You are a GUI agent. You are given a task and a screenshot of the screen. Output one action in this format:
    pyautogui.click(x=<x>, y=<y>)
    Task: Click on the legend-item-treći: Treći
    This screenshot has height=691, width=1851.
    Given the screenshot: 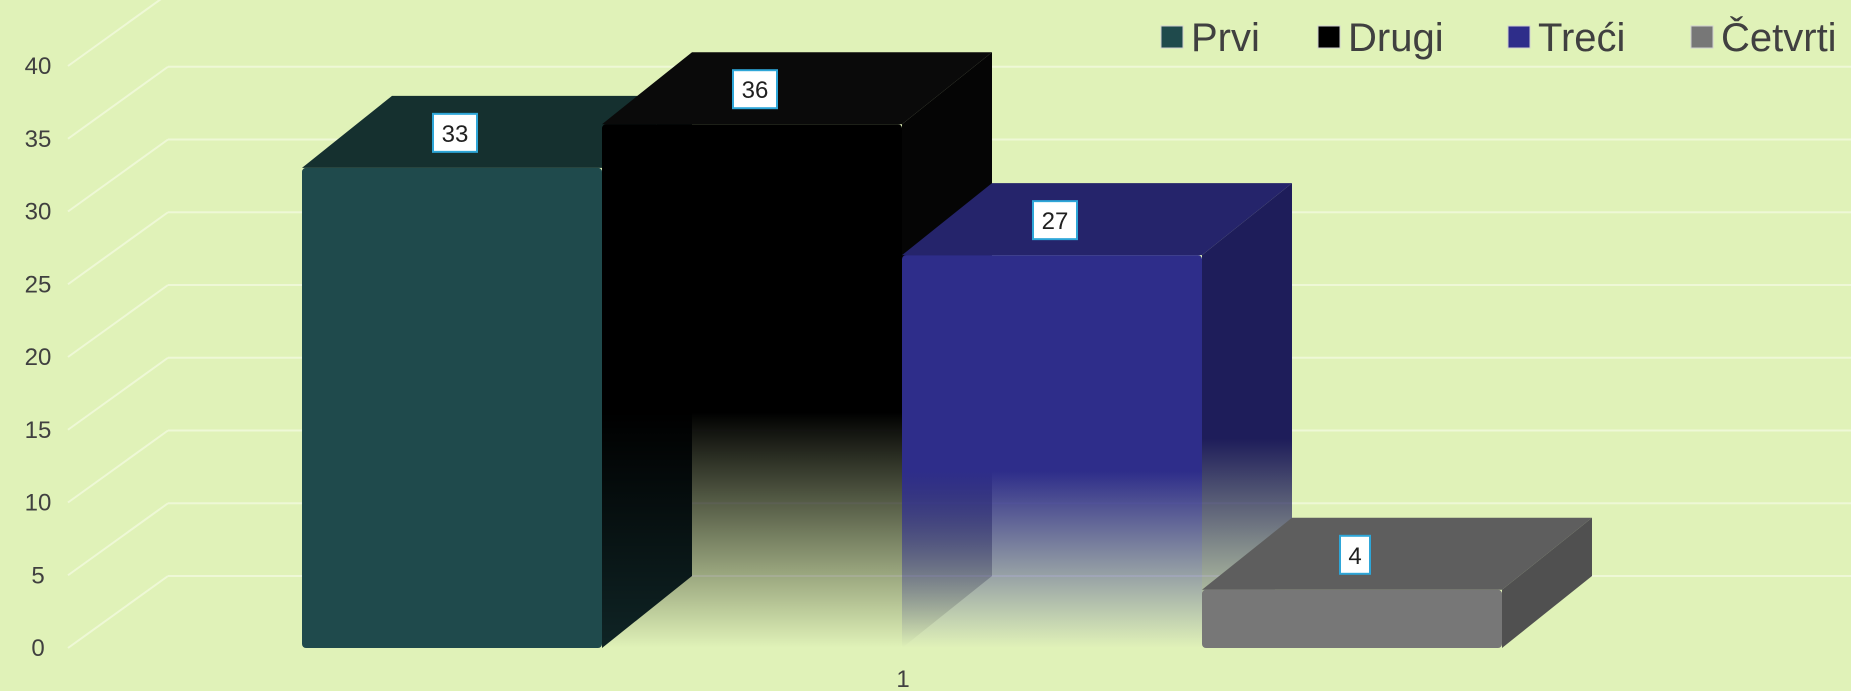 What is the action you would take?
    pyautogui.click(x=1566, y=38)
    